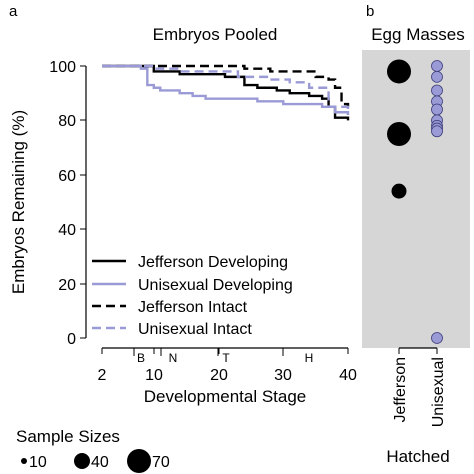 This screenshot has width=474, height=474. I want to click on y-axis-ticks: 0 20 40 60 80 100, so click(67, 203).